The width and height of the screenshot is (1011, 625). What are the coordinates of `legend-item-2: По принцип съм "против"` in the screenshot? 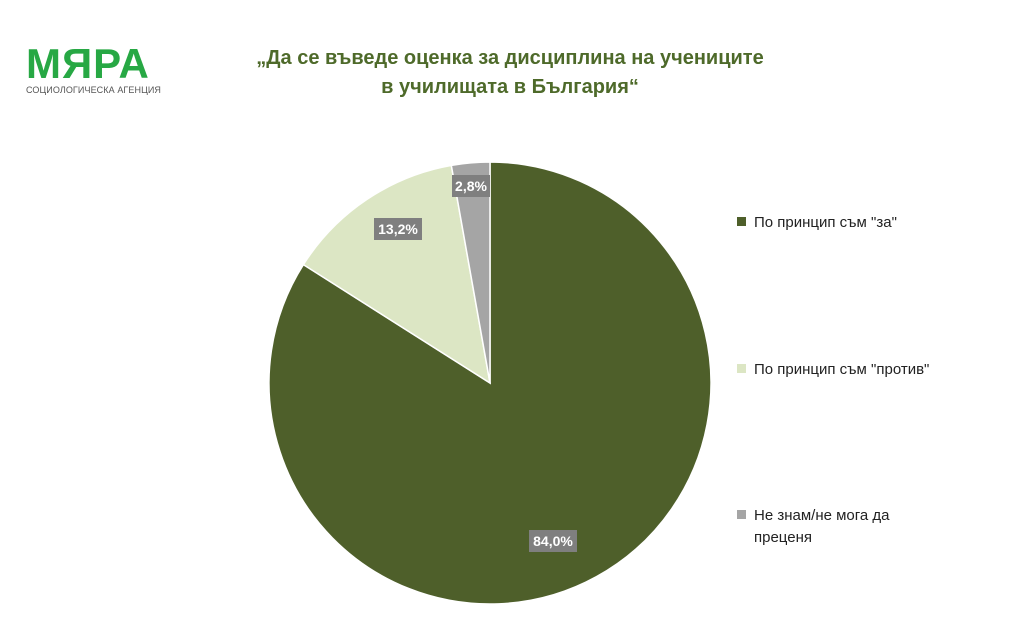 It's located at (867, 370).